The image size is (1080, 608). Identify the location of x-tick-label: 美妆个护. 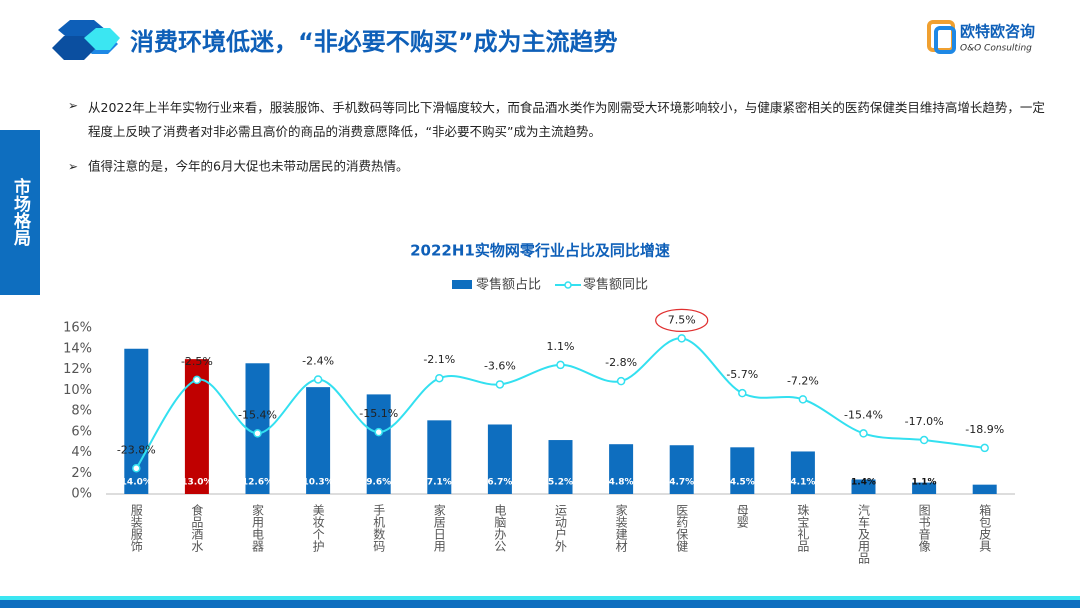
(318, 528).